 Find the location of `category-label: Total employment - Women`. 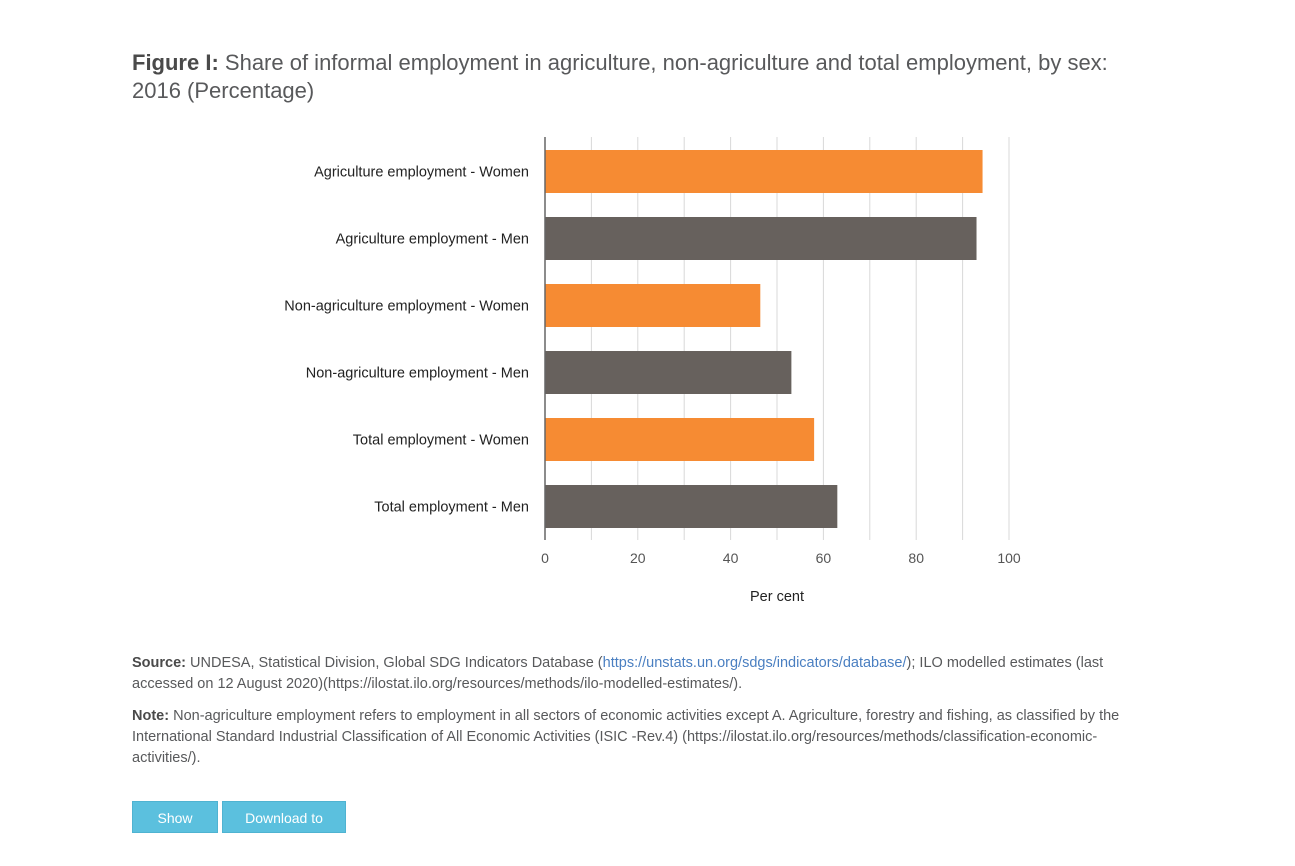

category-label: Total employment - Women is located at coordinates (441, 441).